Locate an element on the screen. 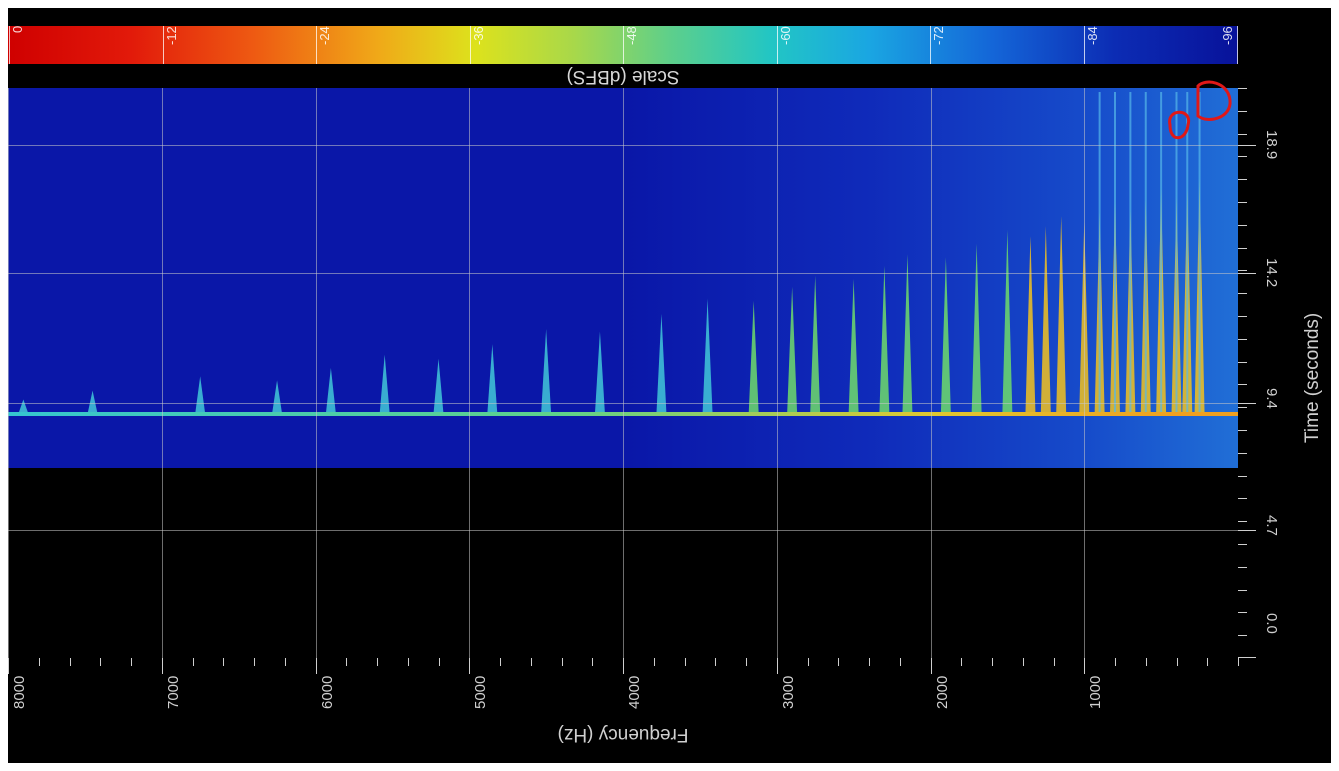  frequency-tick-label: 8000 is located at coordinates (19, 693).